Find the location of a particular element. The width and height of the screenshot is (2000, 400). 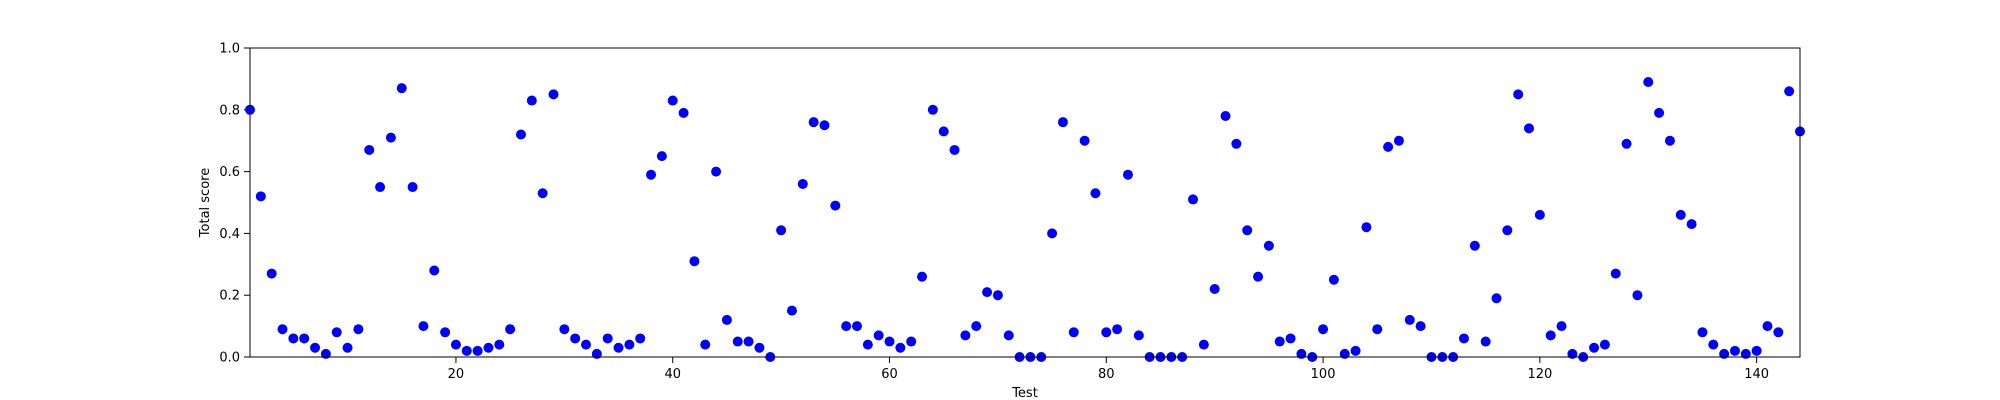

x-axis-title: Test is located at coordinates (1024, 393).